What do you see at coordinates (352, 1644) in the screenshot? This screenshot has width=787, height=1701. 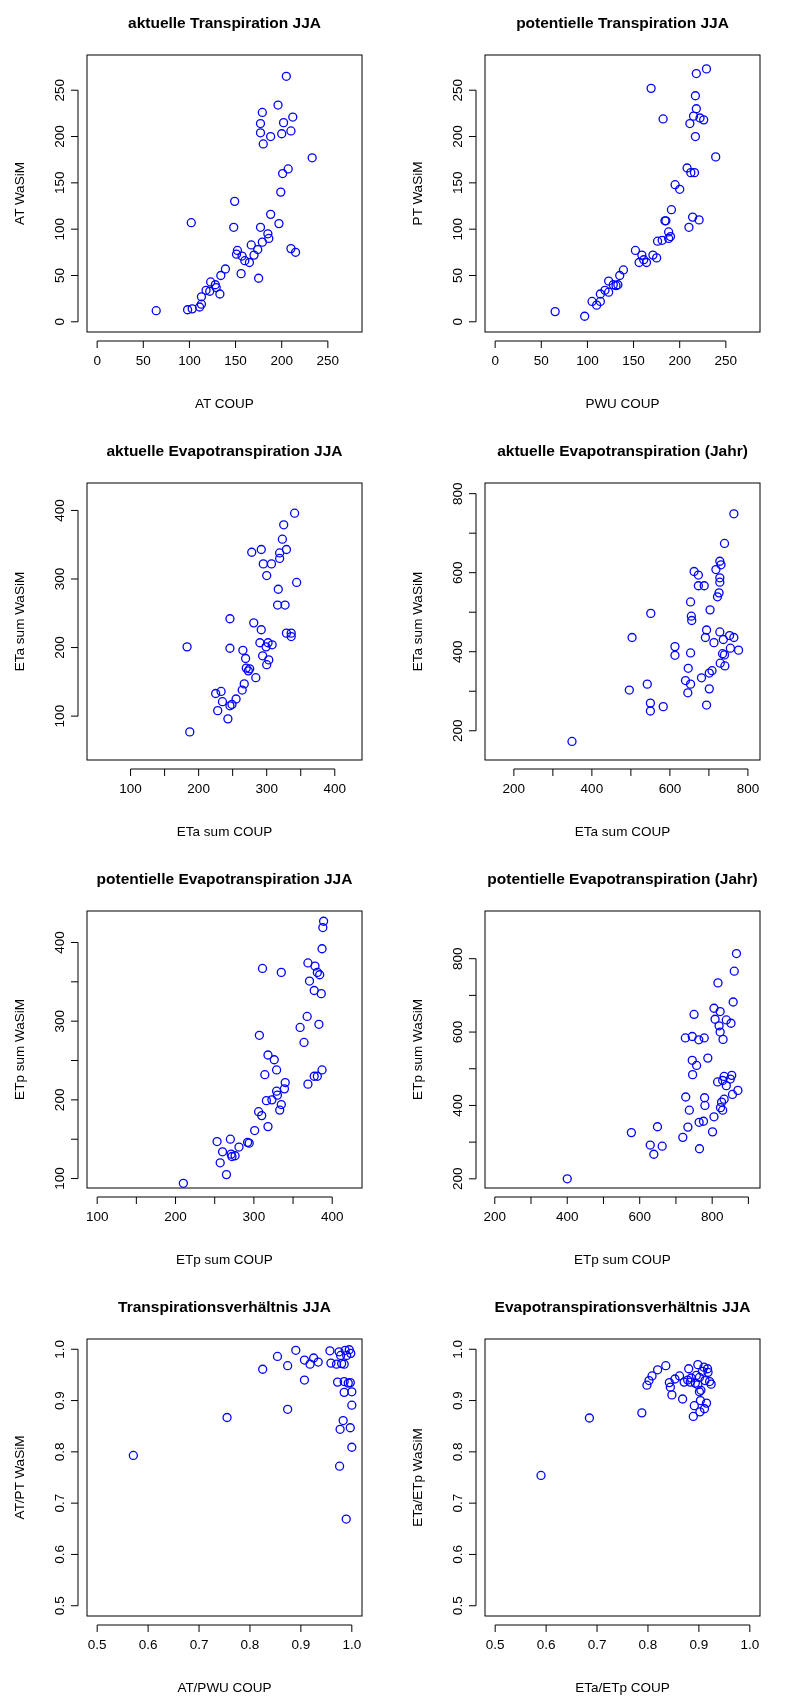 I see `x-tick-label: 1.0` at bounding box center [352, 1644].